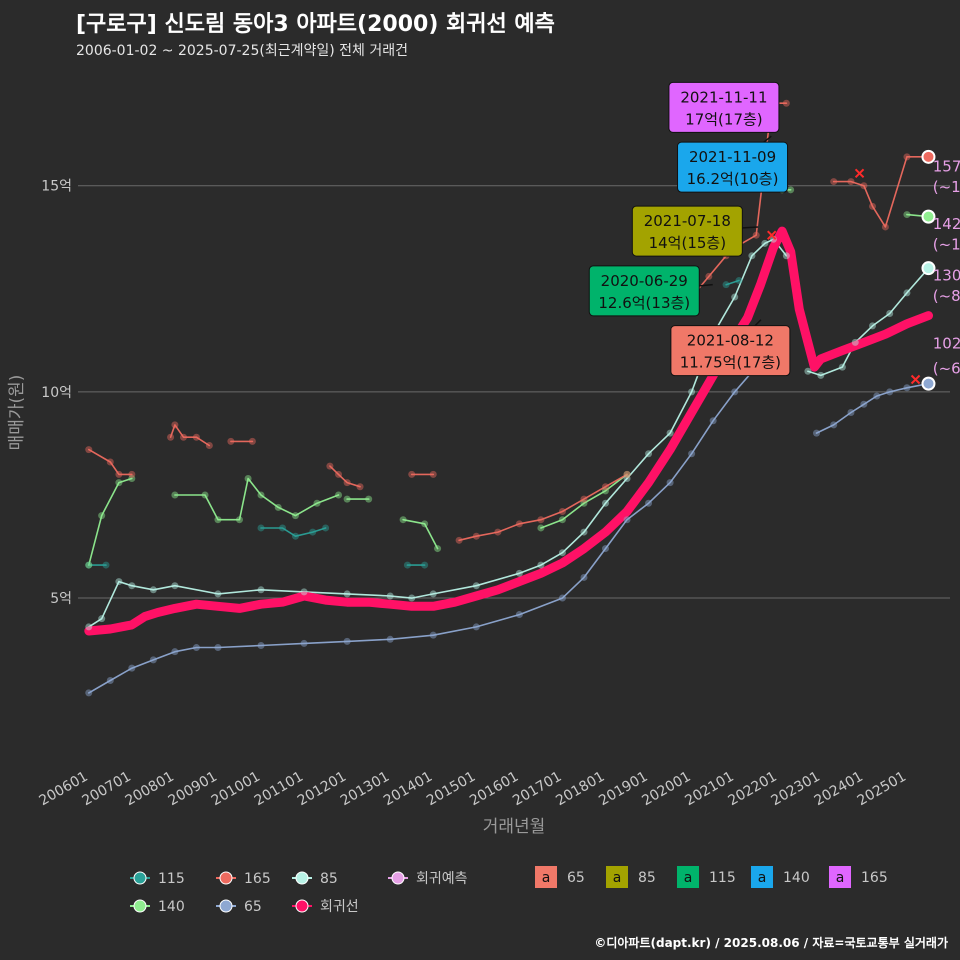  I want to click on x-tick-label: 202201, so click(752, 789).